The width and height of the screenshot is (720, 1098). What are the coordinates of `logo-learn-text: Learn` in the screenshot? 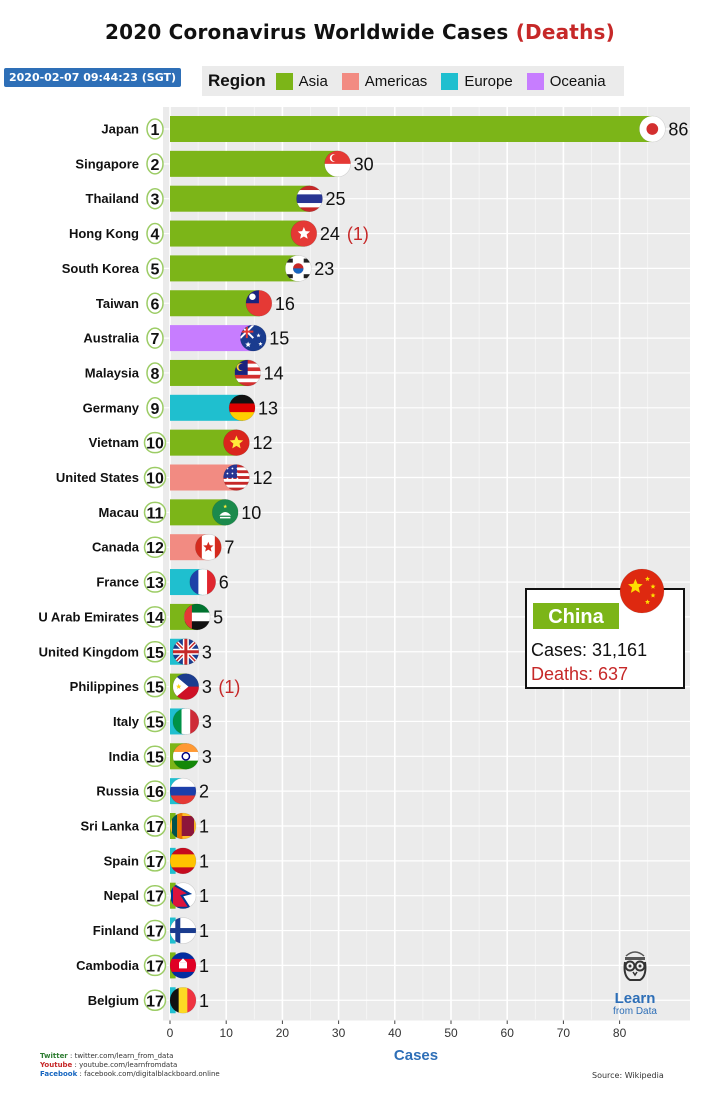 It's located at (635, 998).